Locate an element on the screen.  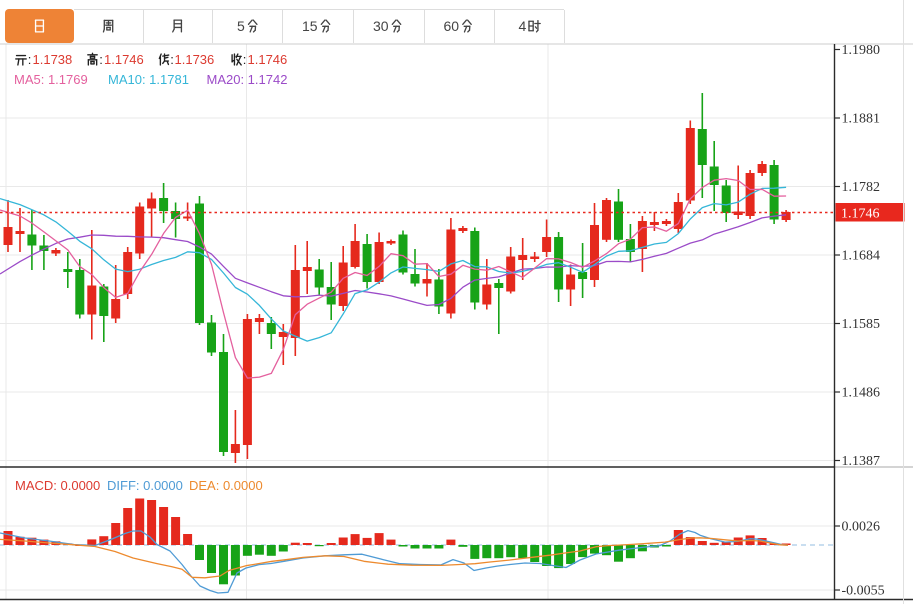
svg-text: 1.1684 is located at coordinates (861, 256).